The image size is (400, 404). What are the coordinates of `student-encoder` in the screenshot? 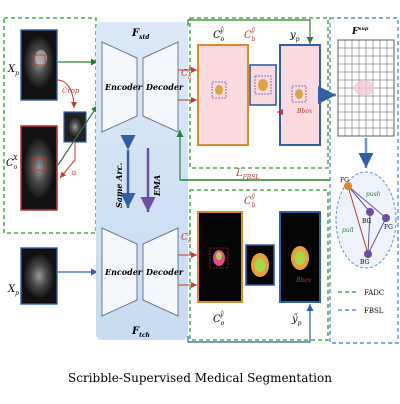 It's located at (119, 87).